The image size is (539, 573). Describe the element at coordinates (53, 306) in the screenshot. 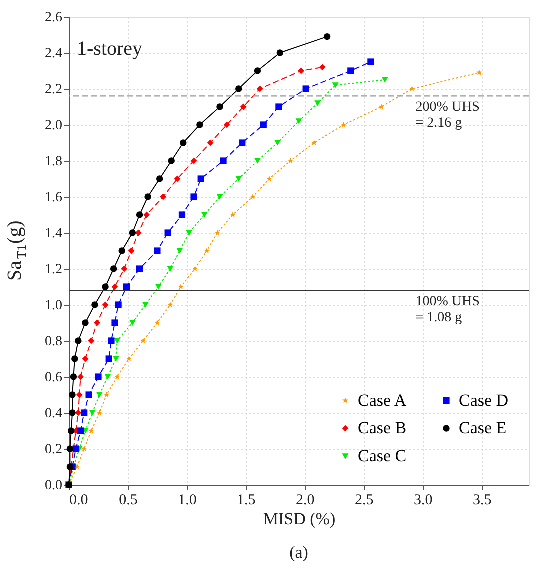

I see `y-tick-label: 1.0` at that location.